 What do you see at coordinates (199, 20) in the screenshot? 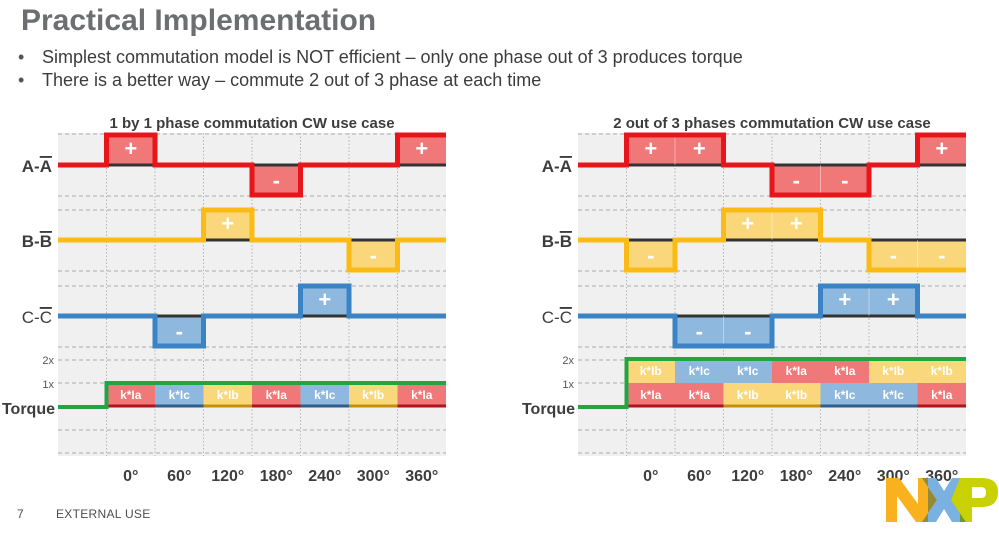
I see `slide-title: Practical Implementation` at bounding box center [199, 20].